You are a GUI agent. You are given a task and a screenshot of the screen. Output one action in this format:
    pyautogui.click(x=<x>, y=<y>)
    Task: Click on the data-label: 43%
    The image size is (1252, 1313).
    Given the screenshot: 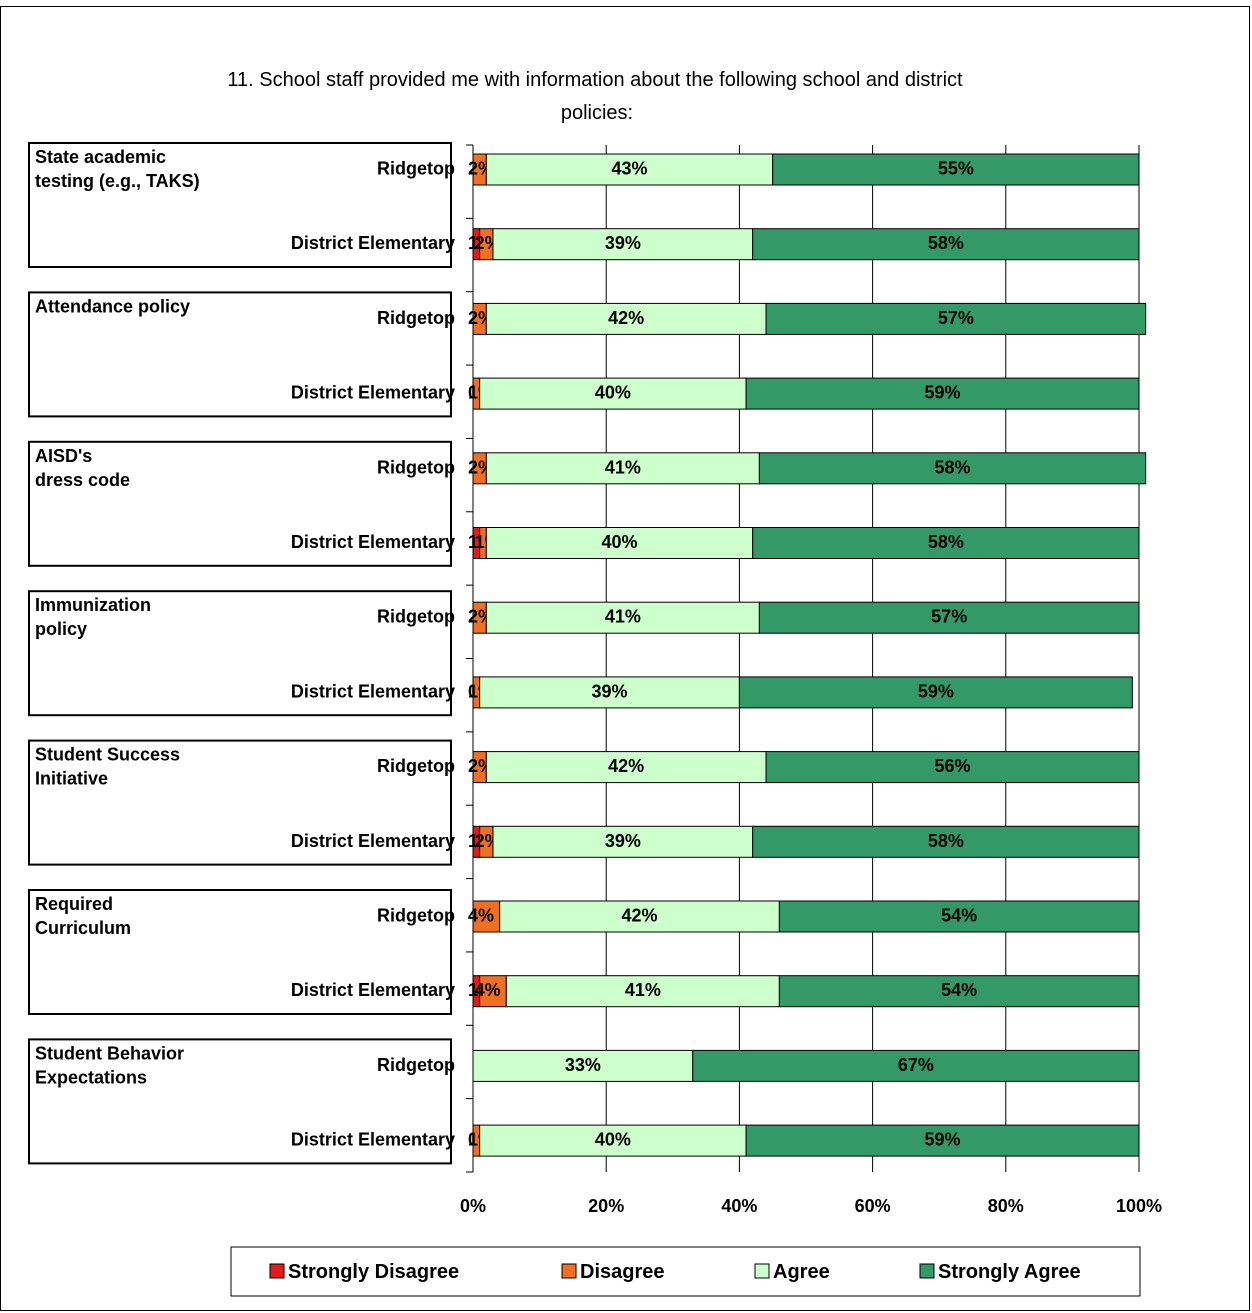 What is the action you would take?
    pyautogui.click(x=629, y=169)
    